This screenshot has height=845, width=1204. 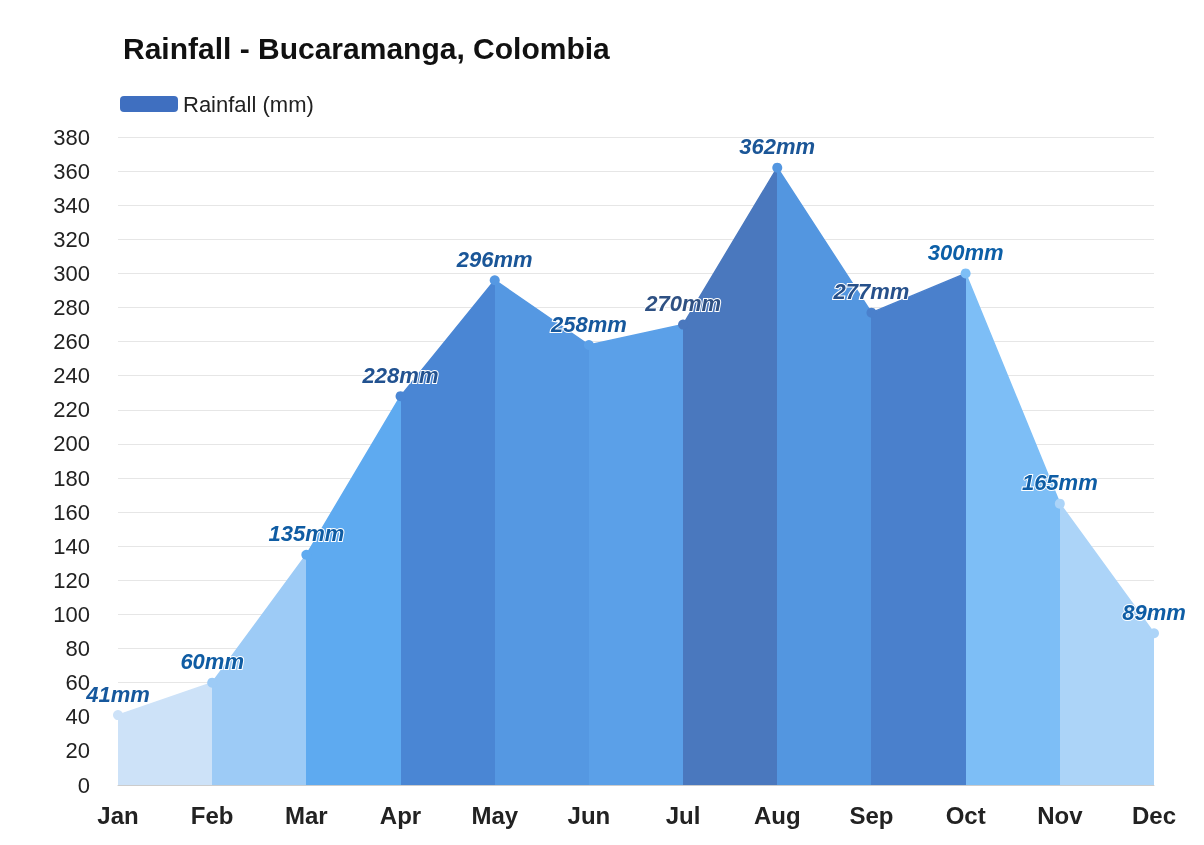 What do you see at coordinates (589, 815) in the screenshot?
I see `x-tick-label: Jun` at bounding box center [589, 815].